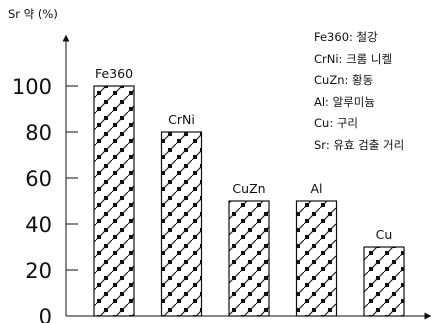 The image size is (437, 323). I want to click on category-label-crni: CrNi, so click(181, 119).